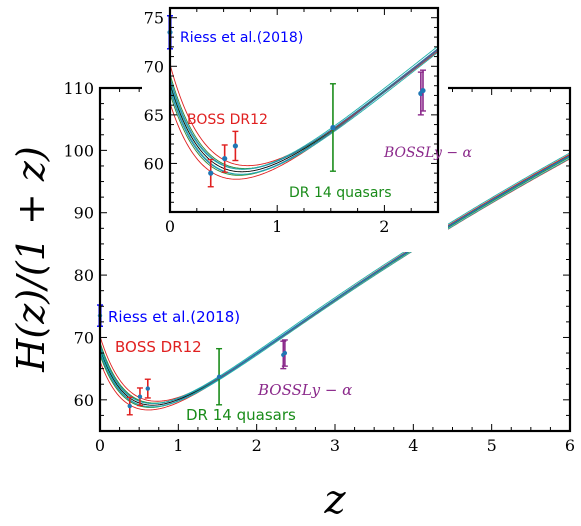 The height and width of the screenshot is (526, 581). What do you see at coordinates (335, 445) in the screenshot?
I see `x-tick-label: 3` at bounding box center [335, 445].